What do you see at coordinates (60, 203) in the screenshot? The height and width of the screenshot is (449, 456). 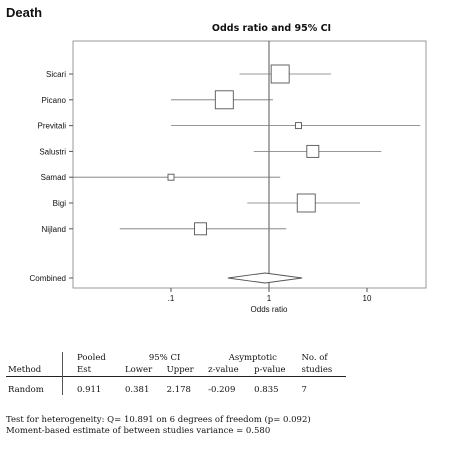 I see `study-label: Bigi` at bounding box center [60, 203].